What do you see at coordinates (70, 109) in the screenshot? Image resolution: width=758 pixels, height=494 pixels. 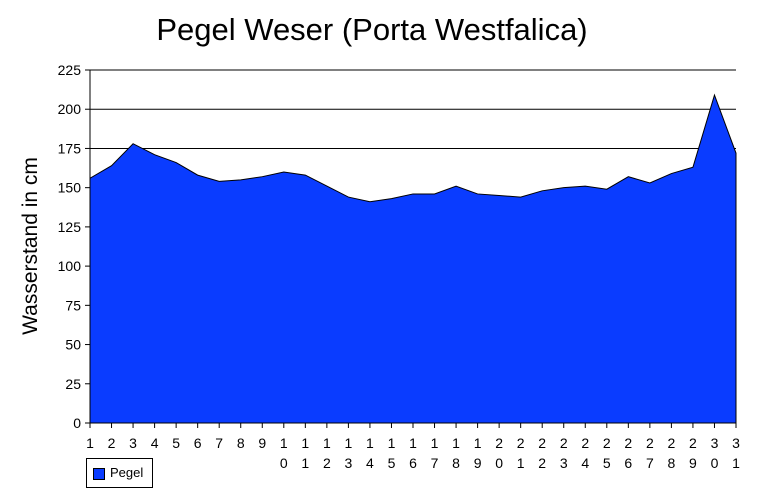 I see `y-tick-label: 200` at bounding box center [70, 109].